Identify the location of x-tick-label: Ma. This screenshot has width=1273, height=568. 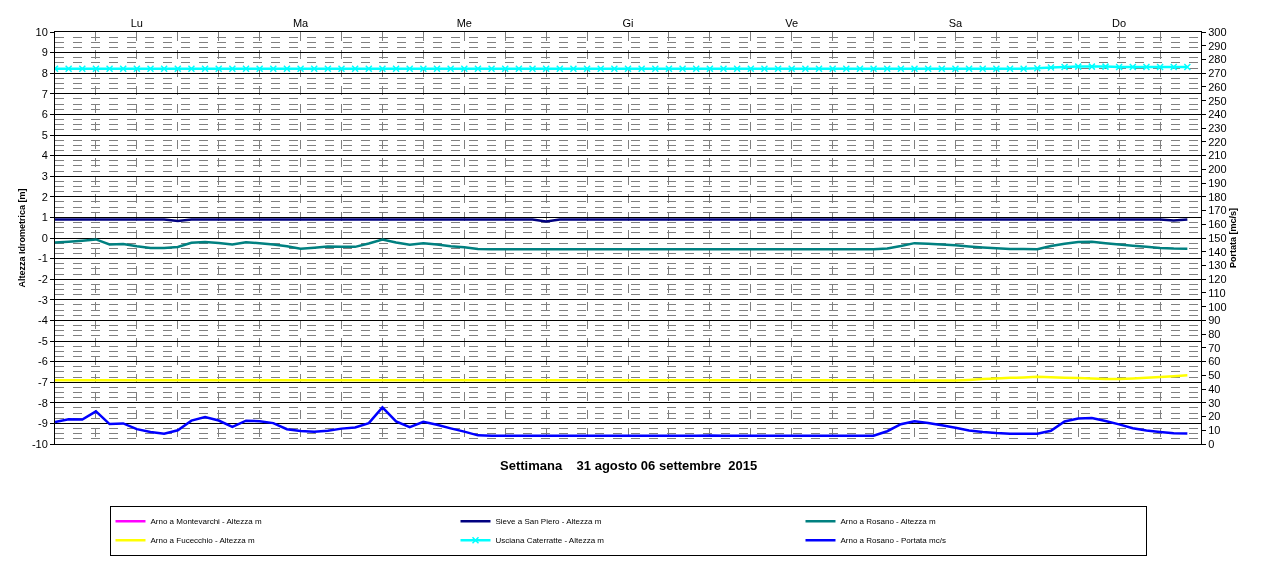
(301, 22).